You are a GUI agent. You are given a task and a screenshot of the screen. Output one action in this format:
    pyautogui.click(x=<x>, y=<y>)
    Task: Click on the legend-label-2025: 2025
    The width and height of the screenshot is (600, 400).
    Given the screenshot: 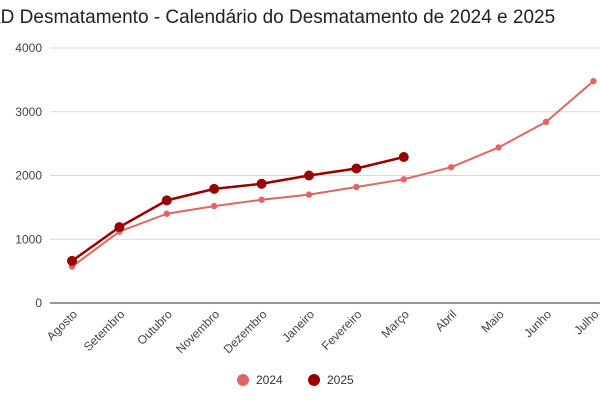 What is the action you would take?
    pyautogui.click(x=340, y=380)
    